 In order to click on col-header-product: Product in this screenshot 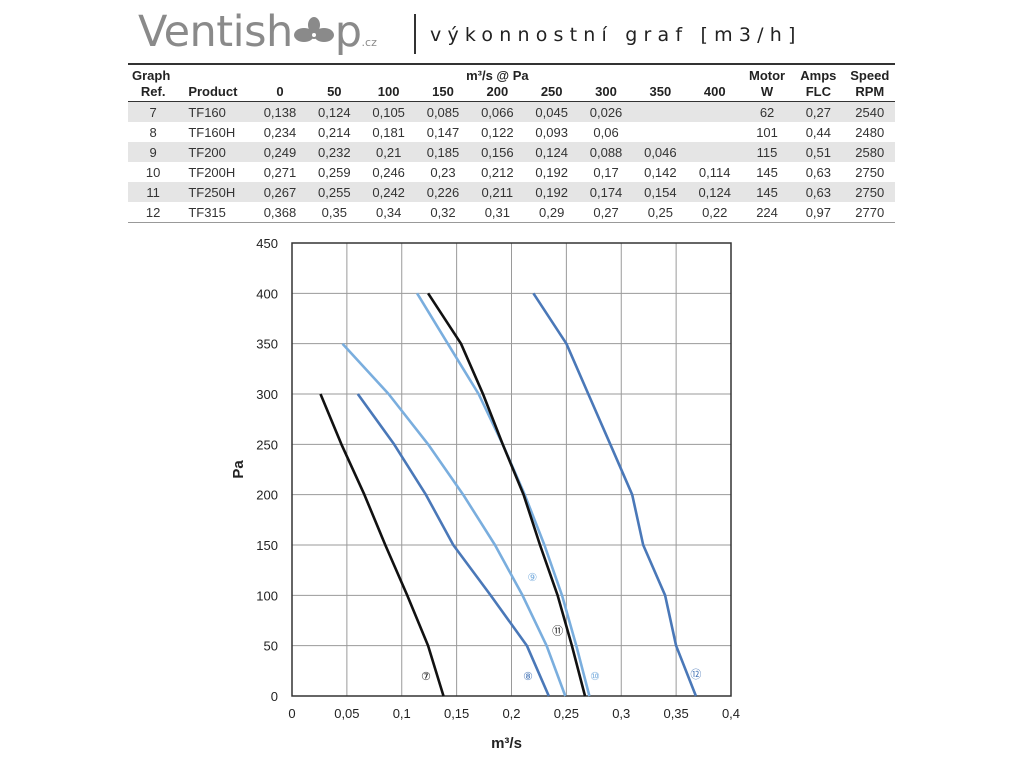, I will do `click(215, 92)`.